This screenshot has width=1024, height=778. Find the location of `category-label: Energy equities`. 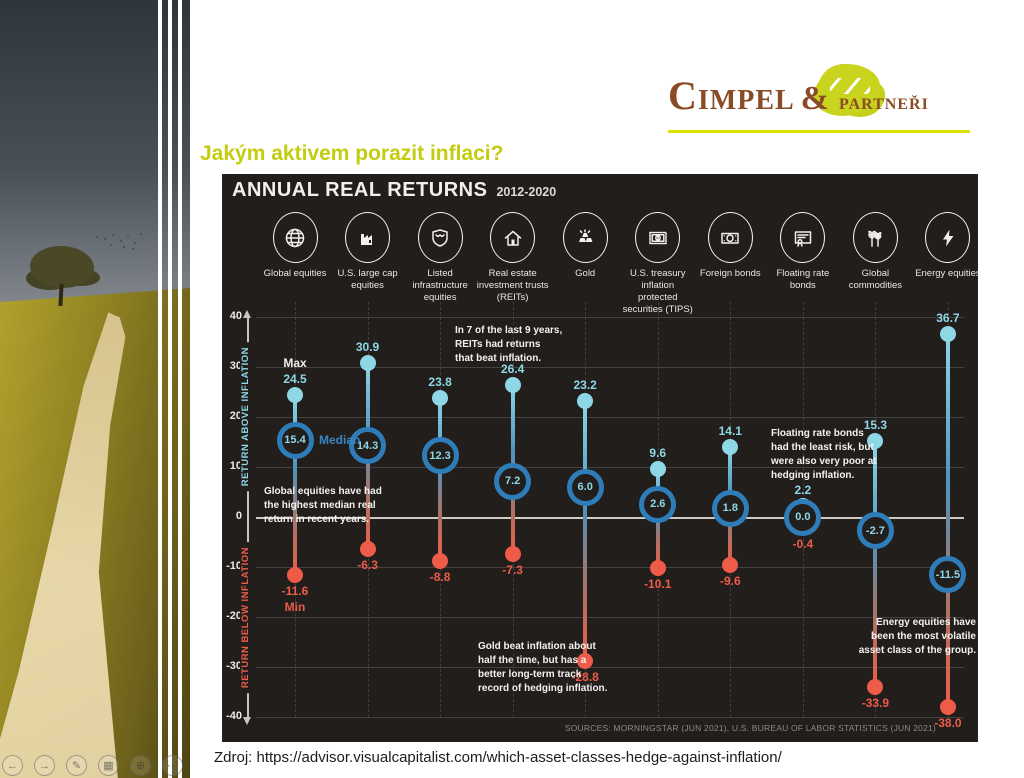

category-label: Energy equities is located at coordinates (946, 273).